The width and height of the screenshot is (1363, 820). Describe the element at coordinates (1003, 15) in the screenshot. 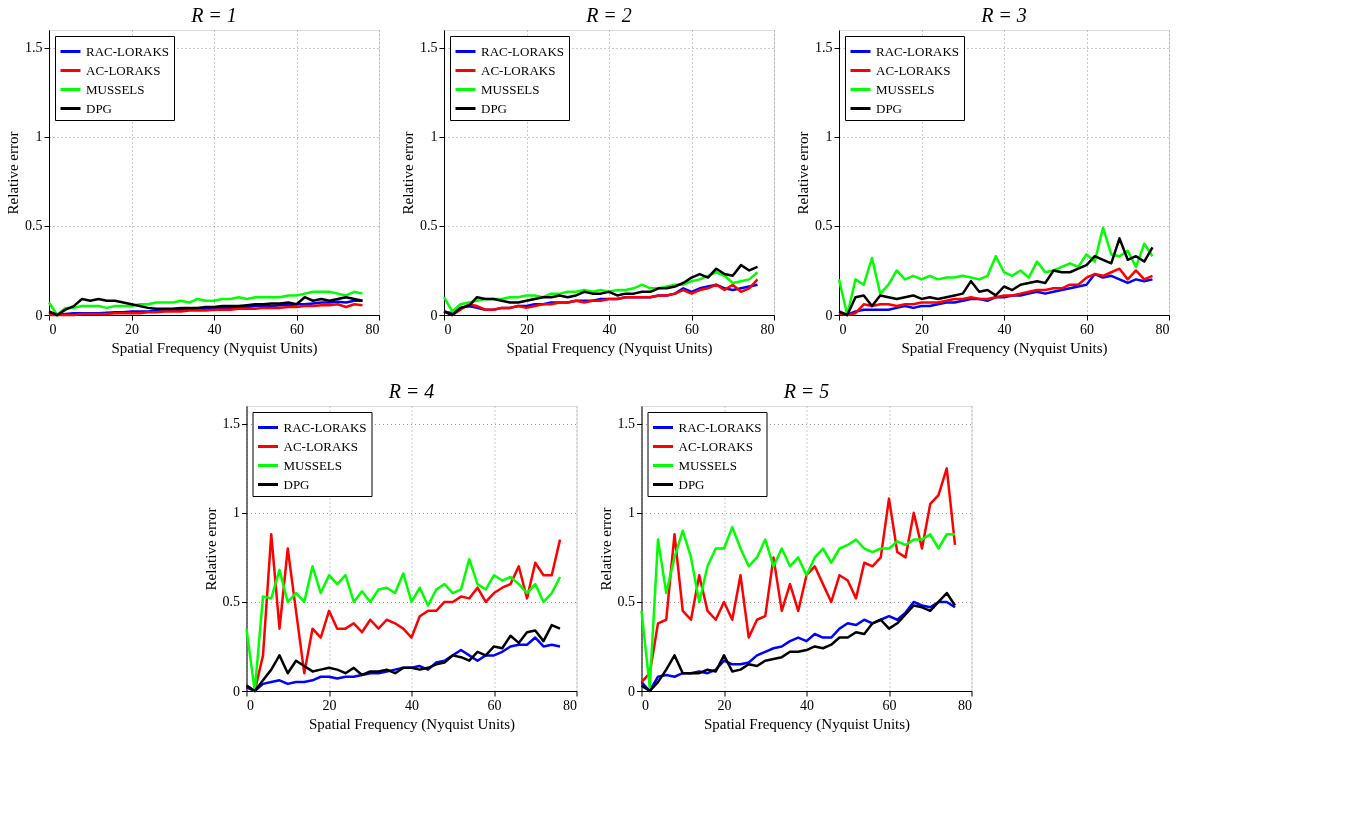

I see `chart-title: R = 3` at that location.